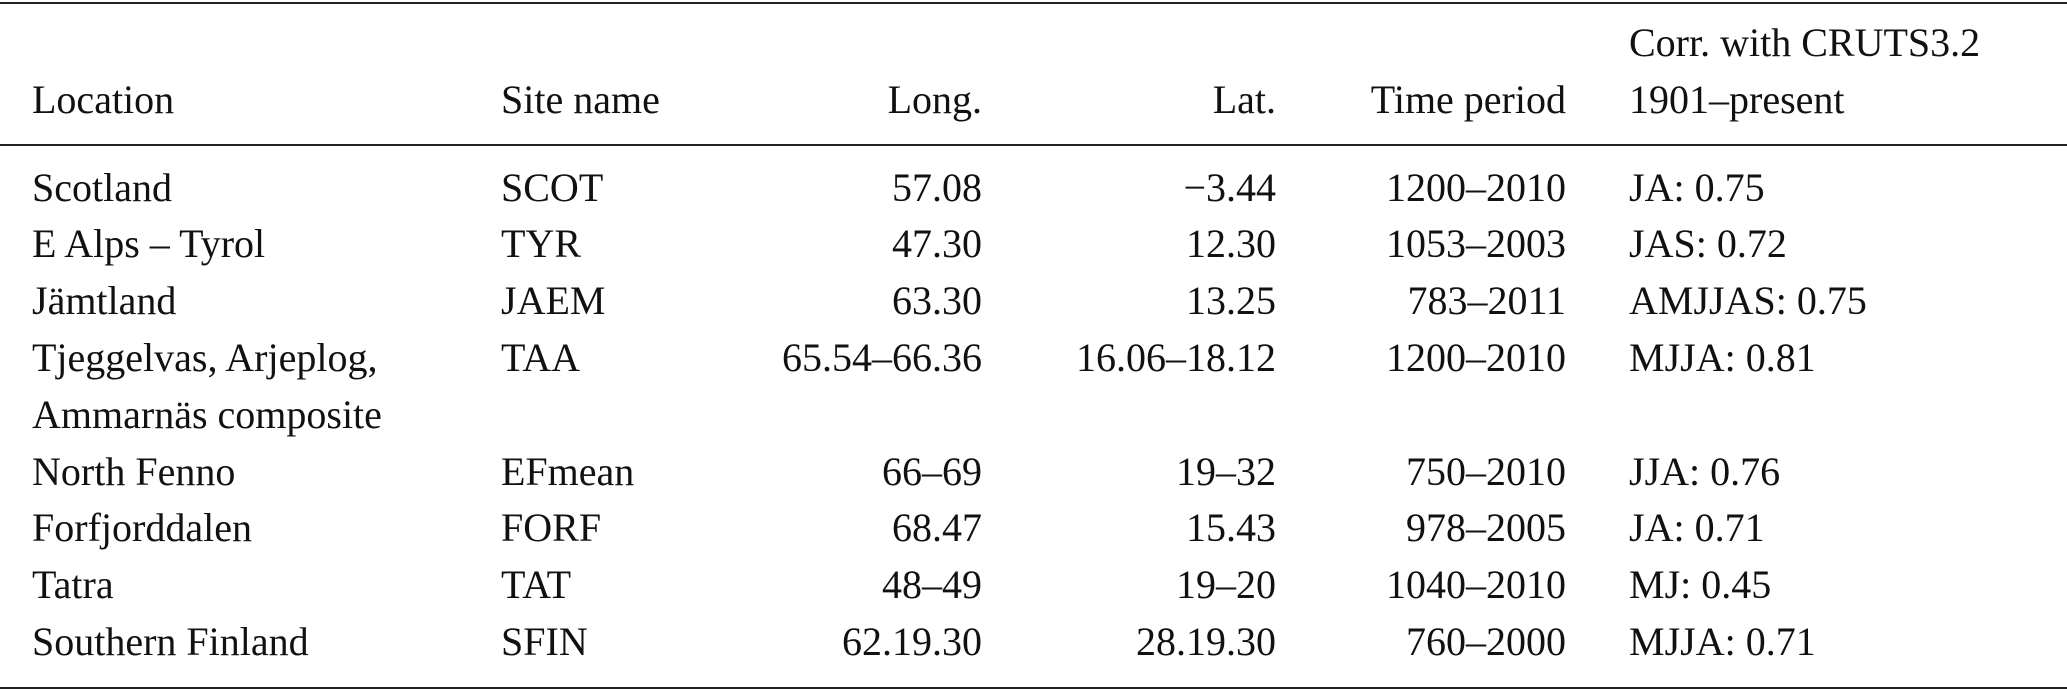 The width and height of the screenshot is (2067, 692). What do you see at coordinates (937, 301) in the screenshot?
I see `table-cell: 63.30` at bounding box center [937, 301].